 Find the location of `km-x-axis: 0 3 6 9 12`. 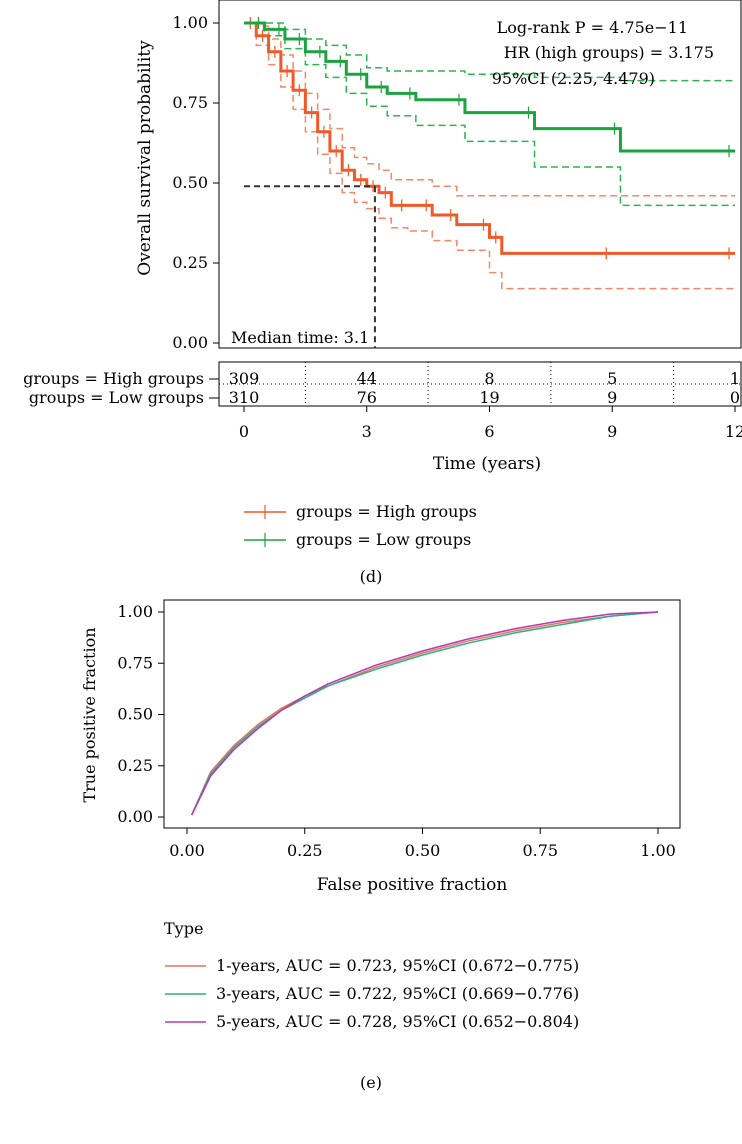

km-x-axis: 0 3 6 9 12 is located at coordinates (490, 423).